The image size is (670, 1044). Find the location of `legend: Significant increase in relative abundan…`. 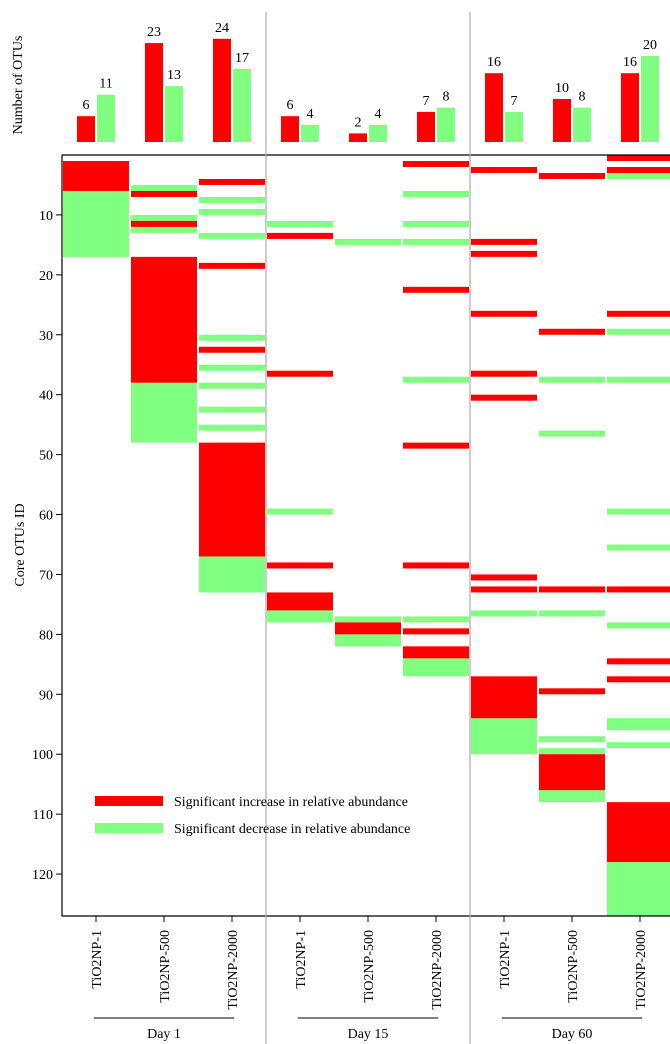

legend: Significant increase in relative abundan… is located at coordinates (252, 816).